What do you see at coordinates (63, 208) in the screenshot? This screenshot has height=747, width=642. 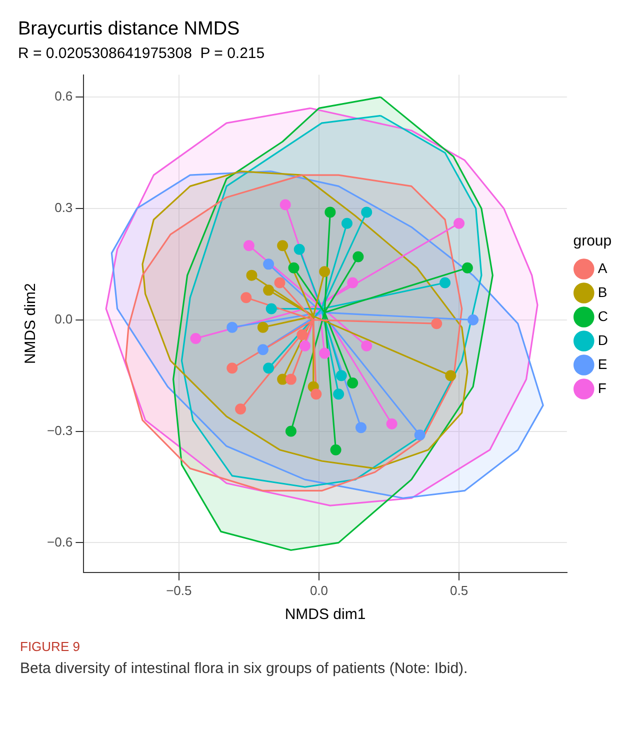 I see `y-tick-label: 0.3` at bounding box center [63, 208].